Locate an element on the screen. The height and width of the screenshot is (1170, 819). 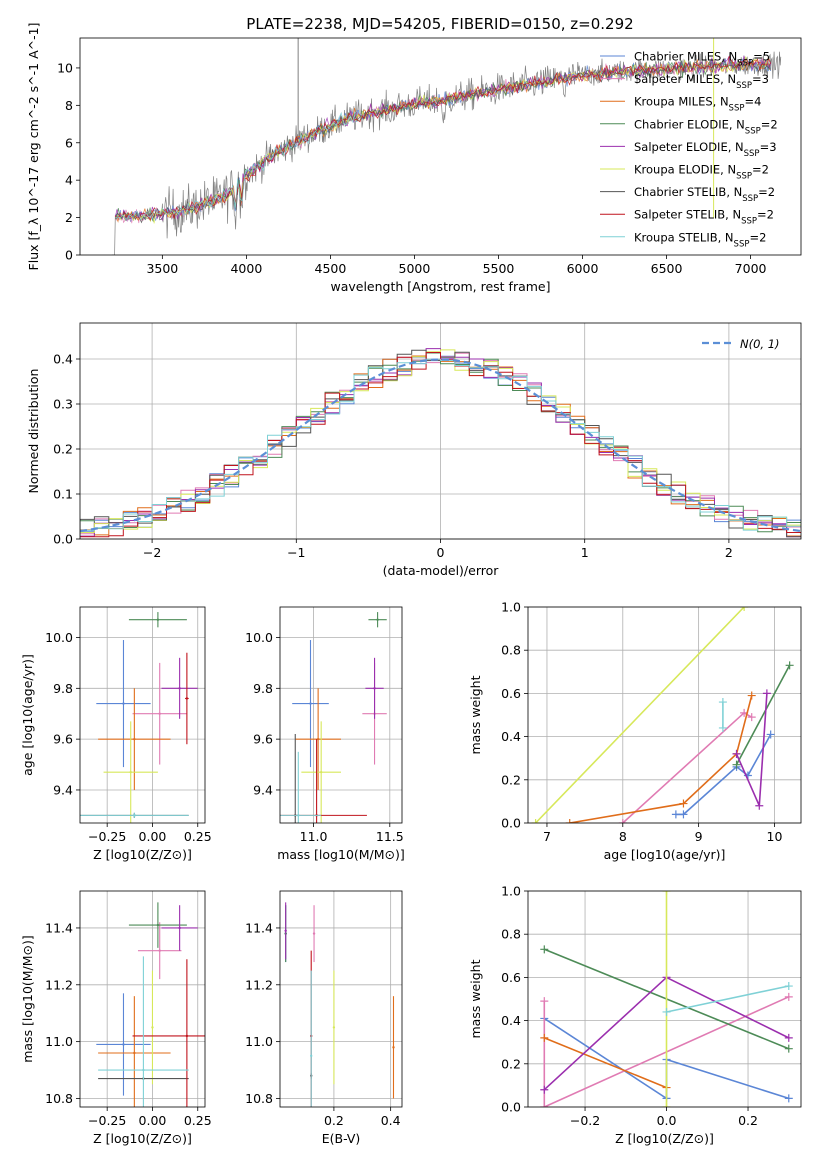
x-tick-label: 0.25 is located at coordinates (198, 1120).